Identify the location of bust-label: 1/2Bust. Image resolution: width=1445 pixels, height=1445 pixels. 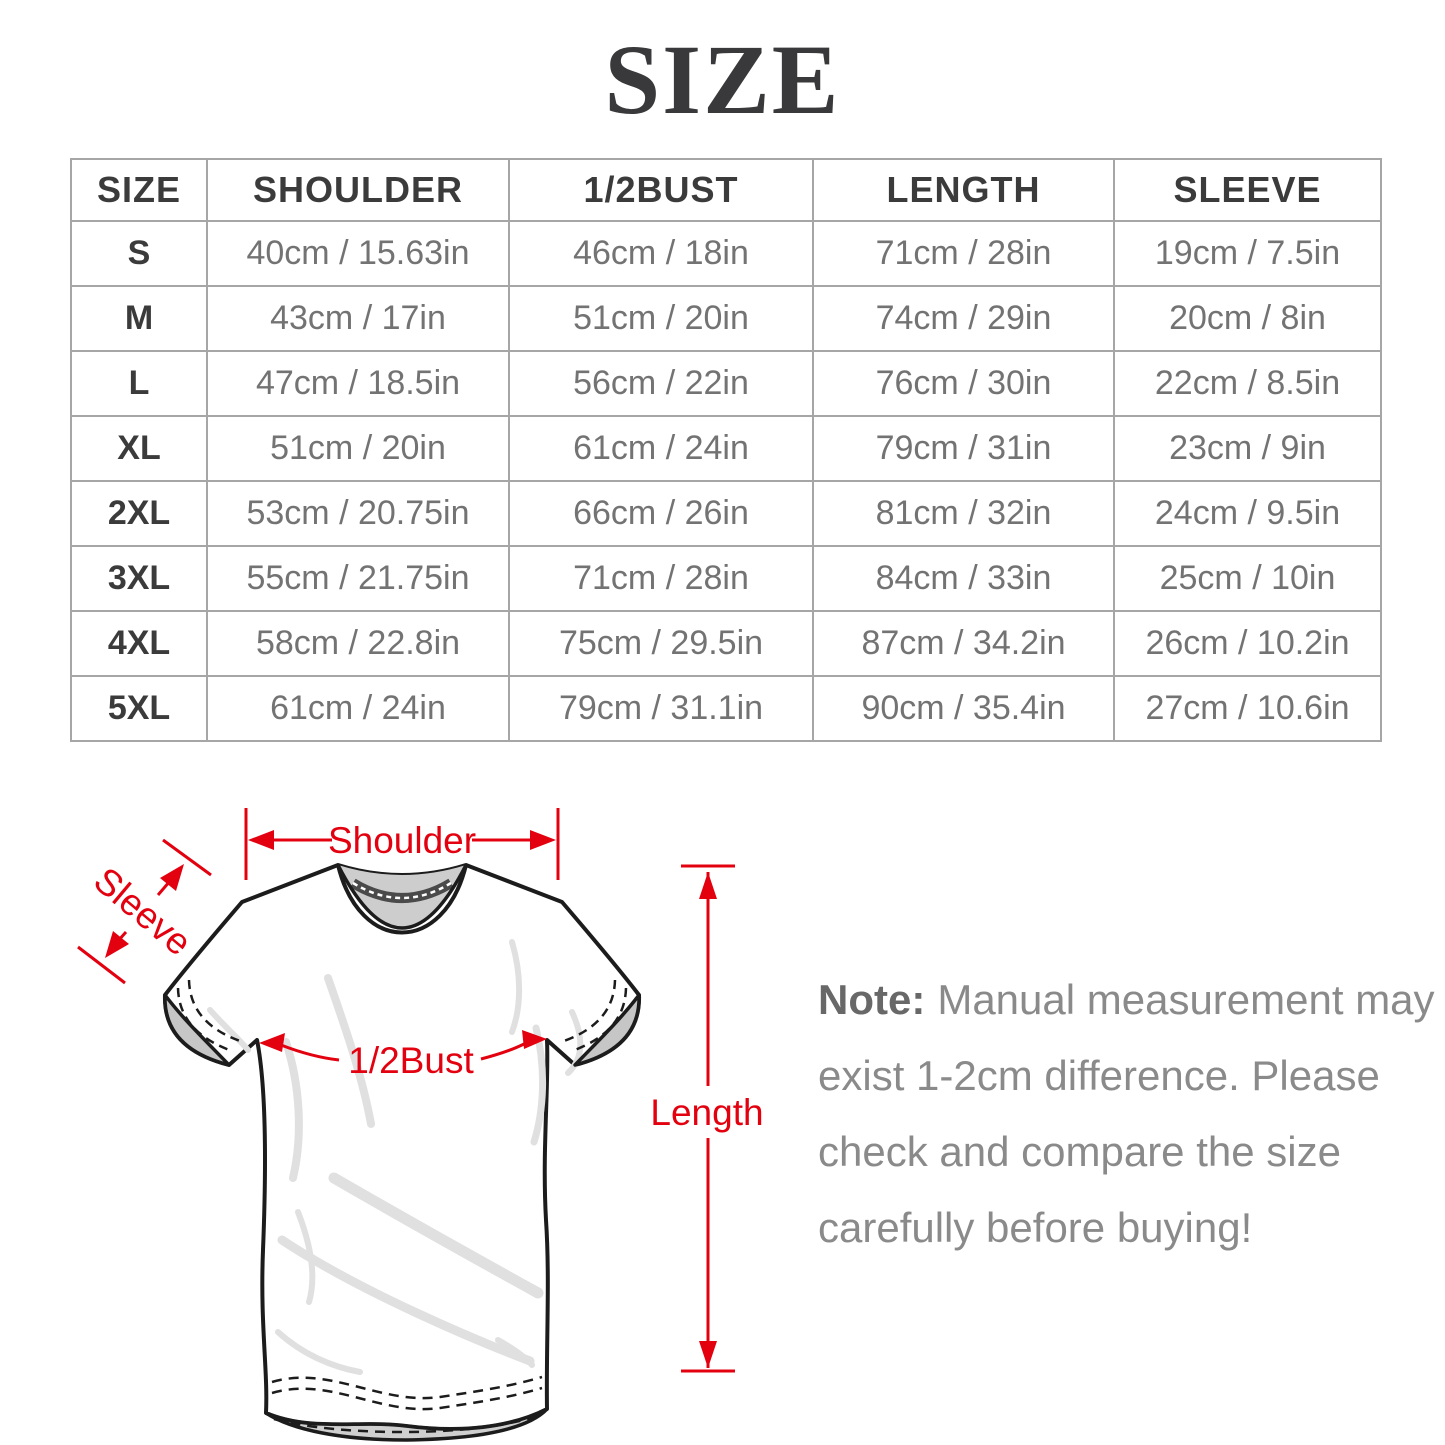
(411, 1060).